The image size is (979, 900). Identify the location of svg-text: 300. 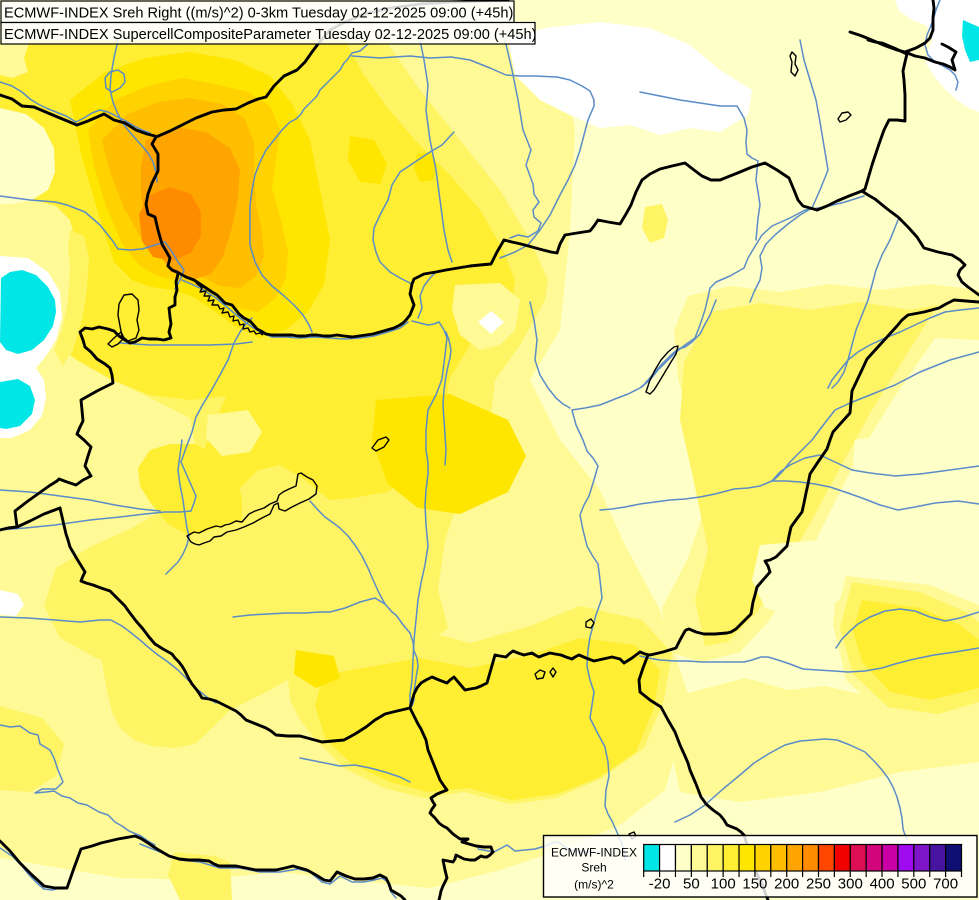
(850, 884).